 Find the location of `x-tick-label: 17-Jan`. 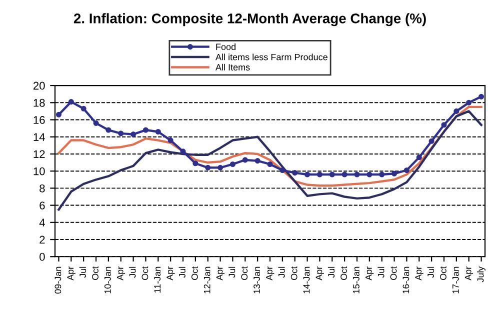

x-tick-label: 17-Jan is located at coordinates (455, 280).